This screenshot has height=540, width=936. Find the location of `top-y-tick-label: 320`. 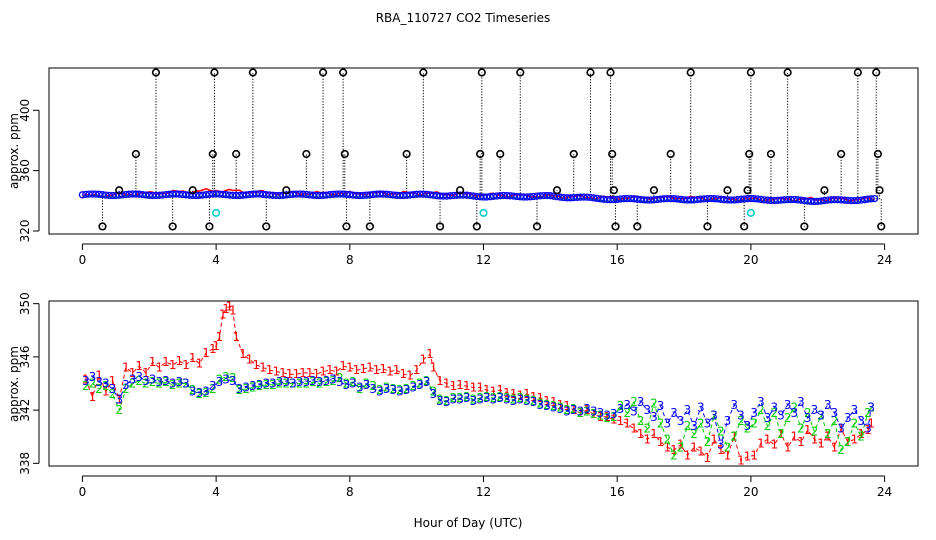

top-y-tick-label: 320 is located at coordinates (25, 231).